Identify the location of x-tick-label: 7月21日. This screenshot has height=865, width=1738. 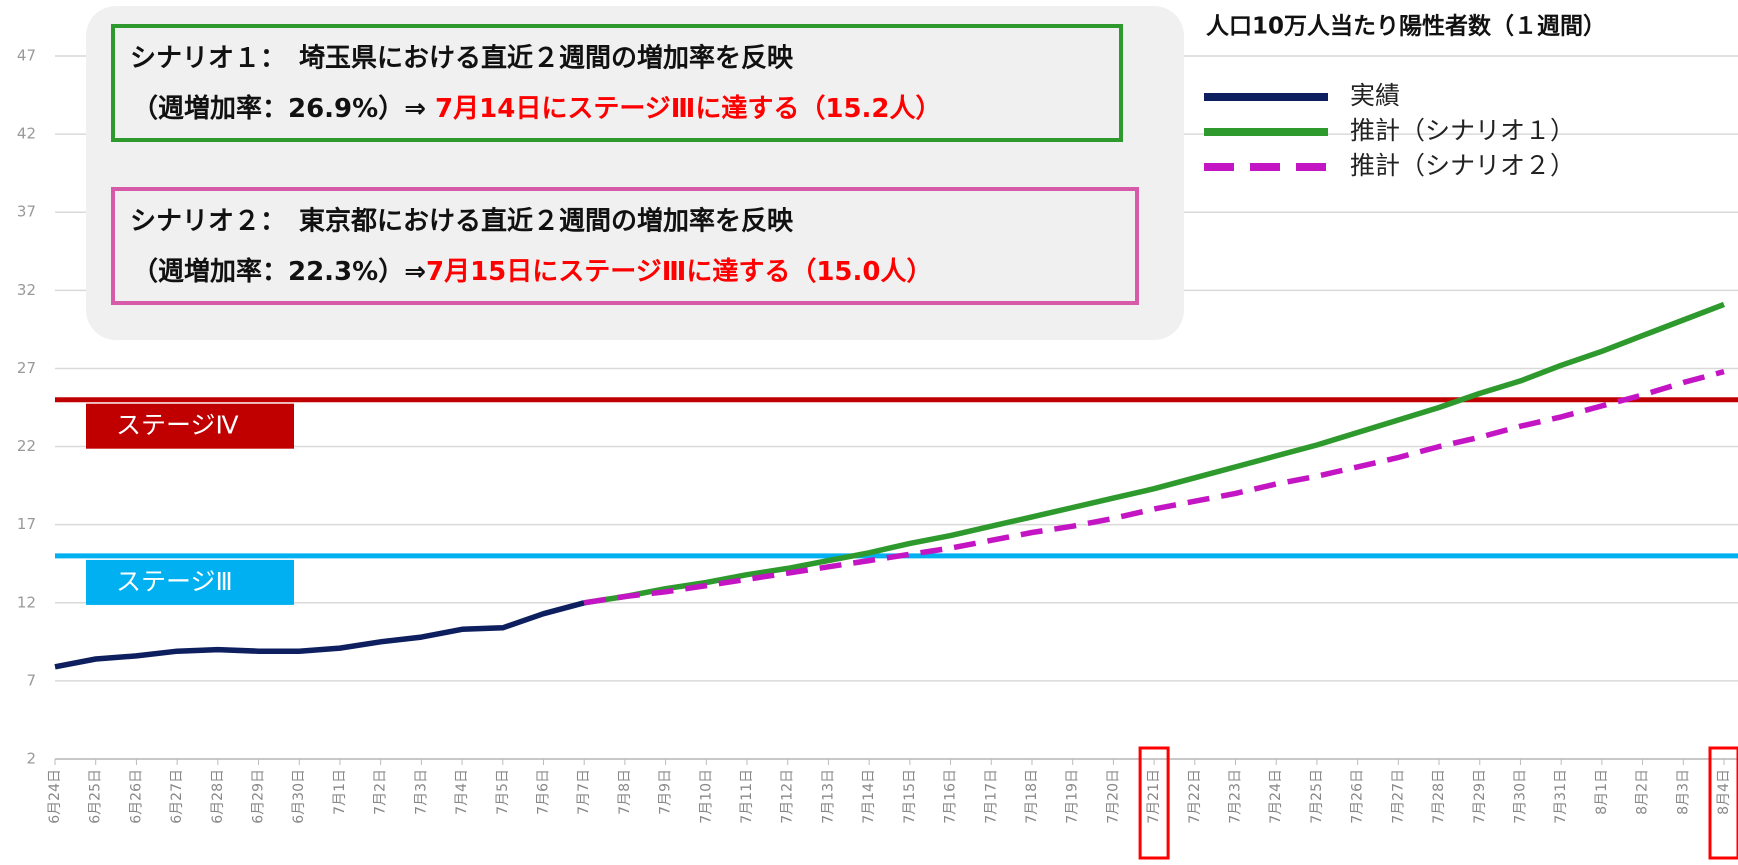
(1154, 796).